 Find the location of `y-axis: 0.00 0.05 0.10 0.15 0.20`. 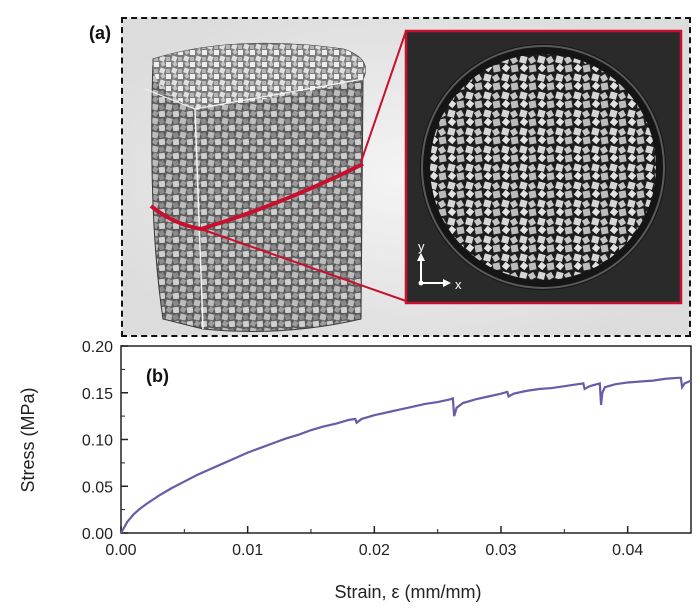

y-axis: 0.00 0.05 0.10 0.15 0.20 is located at coordinates (105, 441).